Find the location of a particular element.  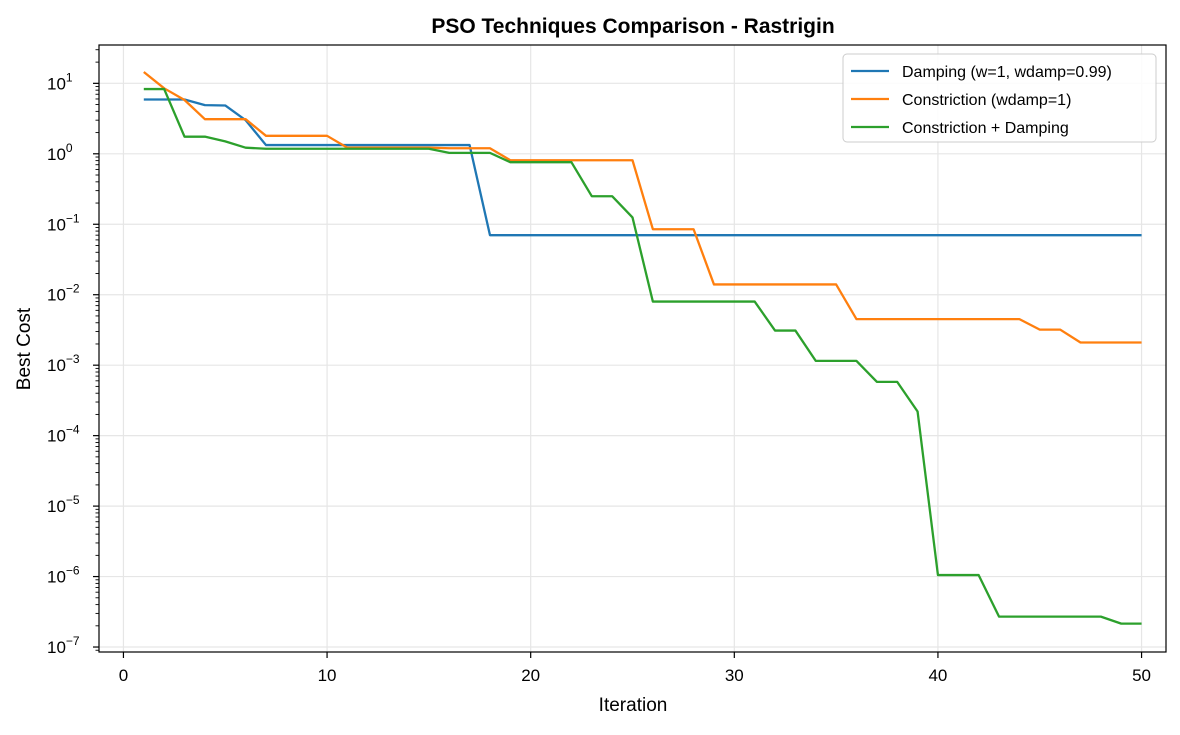

y-tick-label: 10⁻³ is located at coordinates (63, 363).